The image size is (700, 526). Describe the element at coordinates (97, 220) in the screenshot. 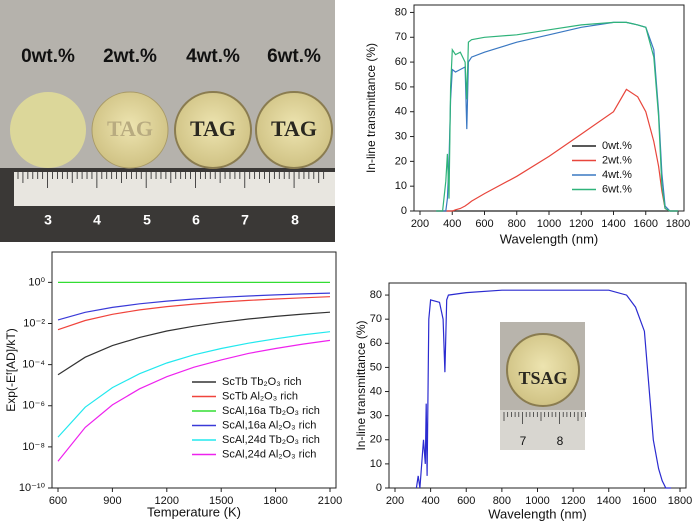

I see `ruler-number: 4` at that location.